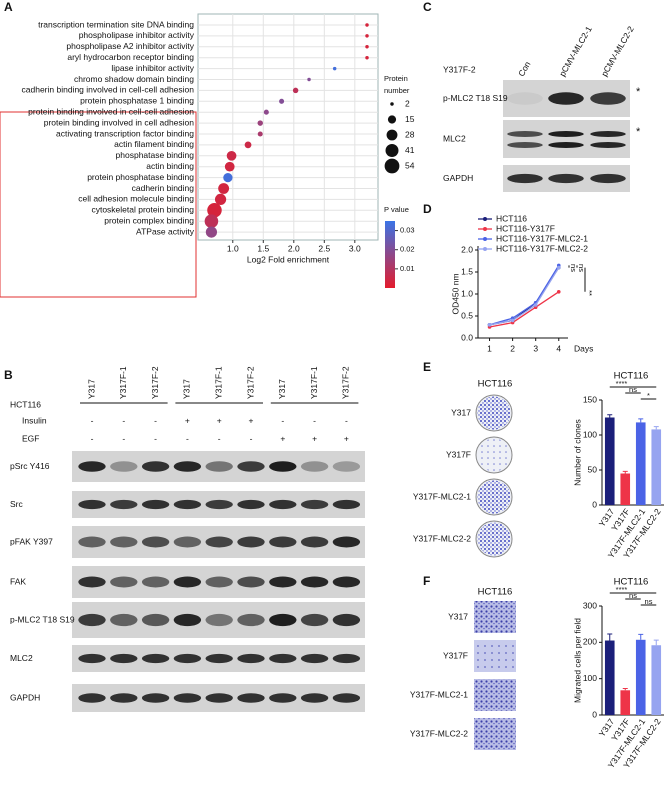 The width and height of the screenshot is (669, 798). Describe the element at coordinates (288, 259) in the screenshot. I see `x-axis-label: Log2 Fold enrichment` at that location.